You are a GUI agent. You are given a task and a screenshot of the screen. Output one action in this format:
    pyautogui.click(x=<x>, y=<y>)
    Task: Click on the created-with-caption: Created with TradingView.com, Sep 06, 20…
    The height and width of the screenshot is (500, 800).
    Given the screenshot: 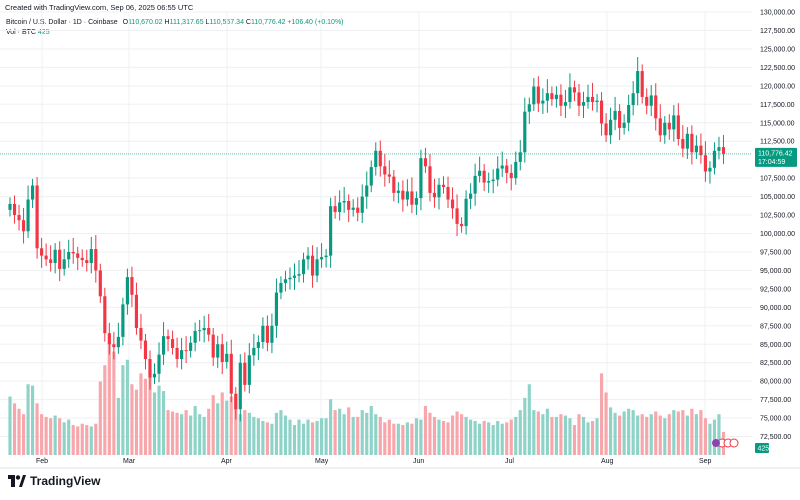 What is the action you would take?
    pyautogui.click(x=99, y=7)
    